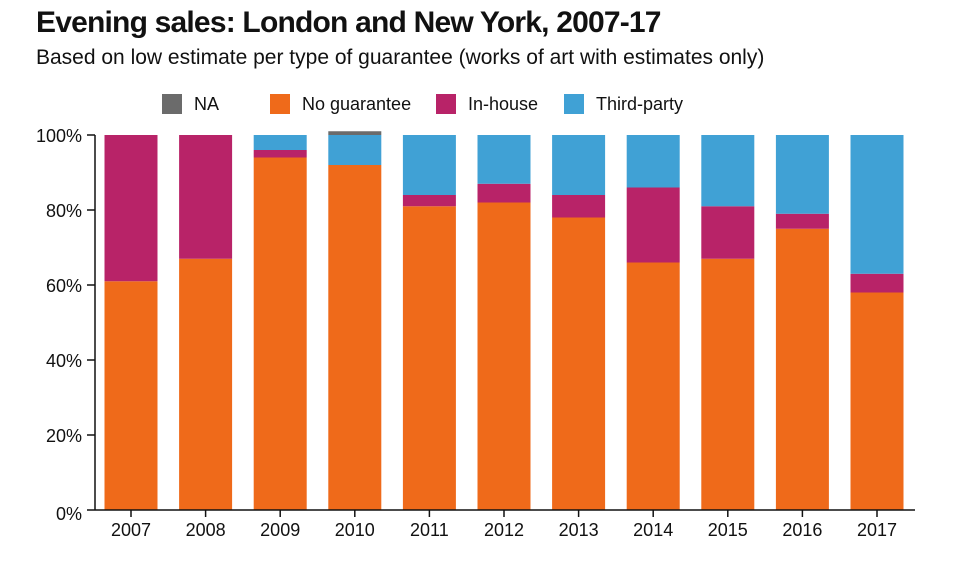  Describe the element at coordinates (802, 369) in the screenshot. I see `bar-no-guarantee-2016` at that location.